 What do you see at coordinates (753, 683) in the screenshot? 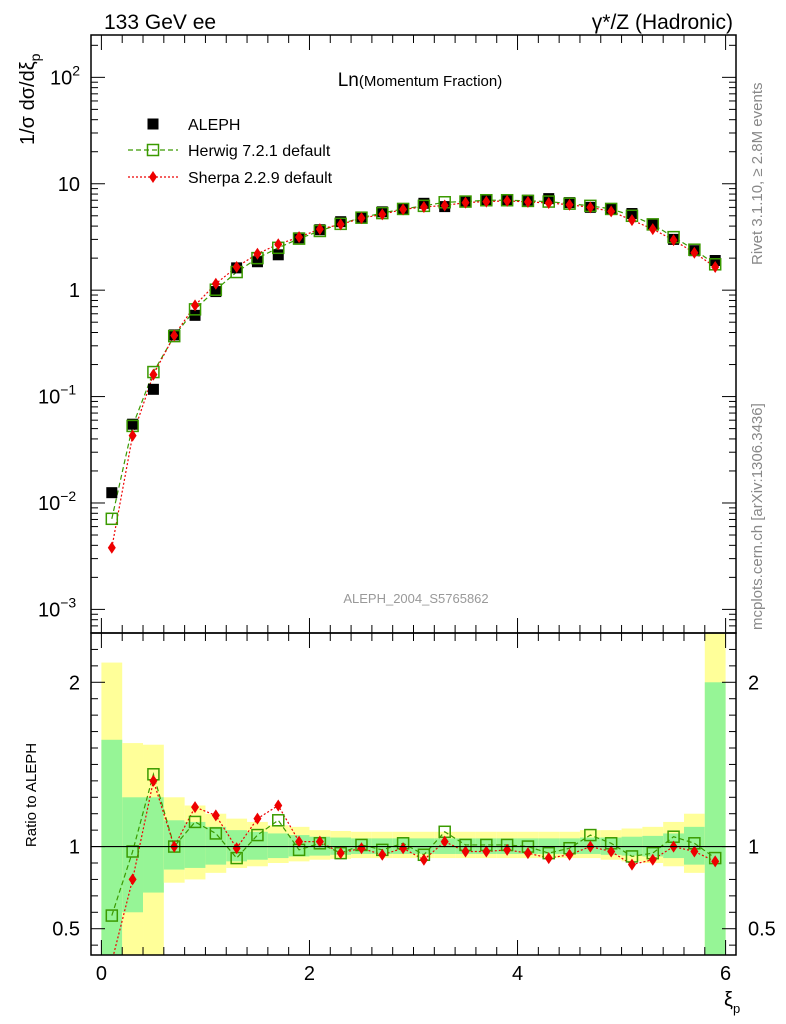
I see `ratio-ytick-label-right: 2` at bounding box center [753, 683].